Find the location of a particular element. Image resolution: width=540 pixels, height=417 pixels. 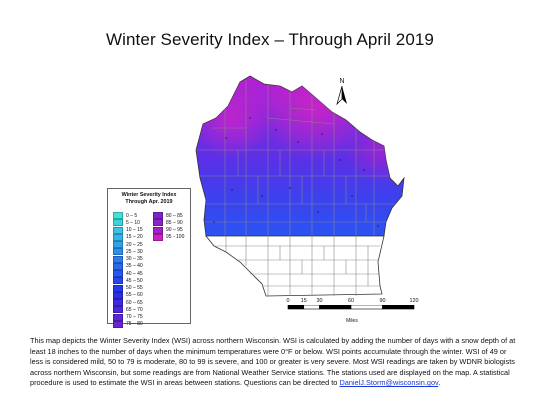

scale-tick-label: 30 is located at coordinates (319, 301).